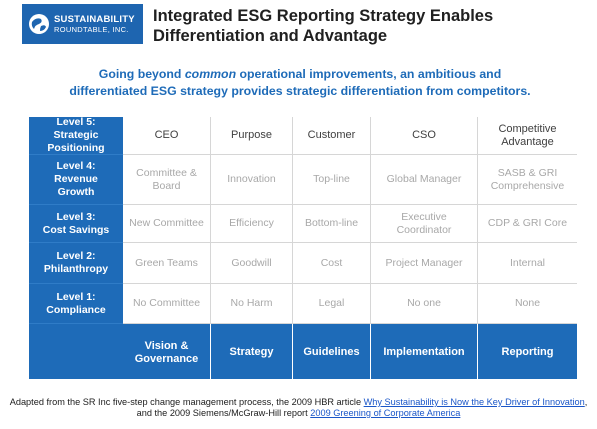  What do you see at coordinates (332, 224) in the screenshot?
I see `matrix-cell: Bottom-line` at bounding box center [332, 224].